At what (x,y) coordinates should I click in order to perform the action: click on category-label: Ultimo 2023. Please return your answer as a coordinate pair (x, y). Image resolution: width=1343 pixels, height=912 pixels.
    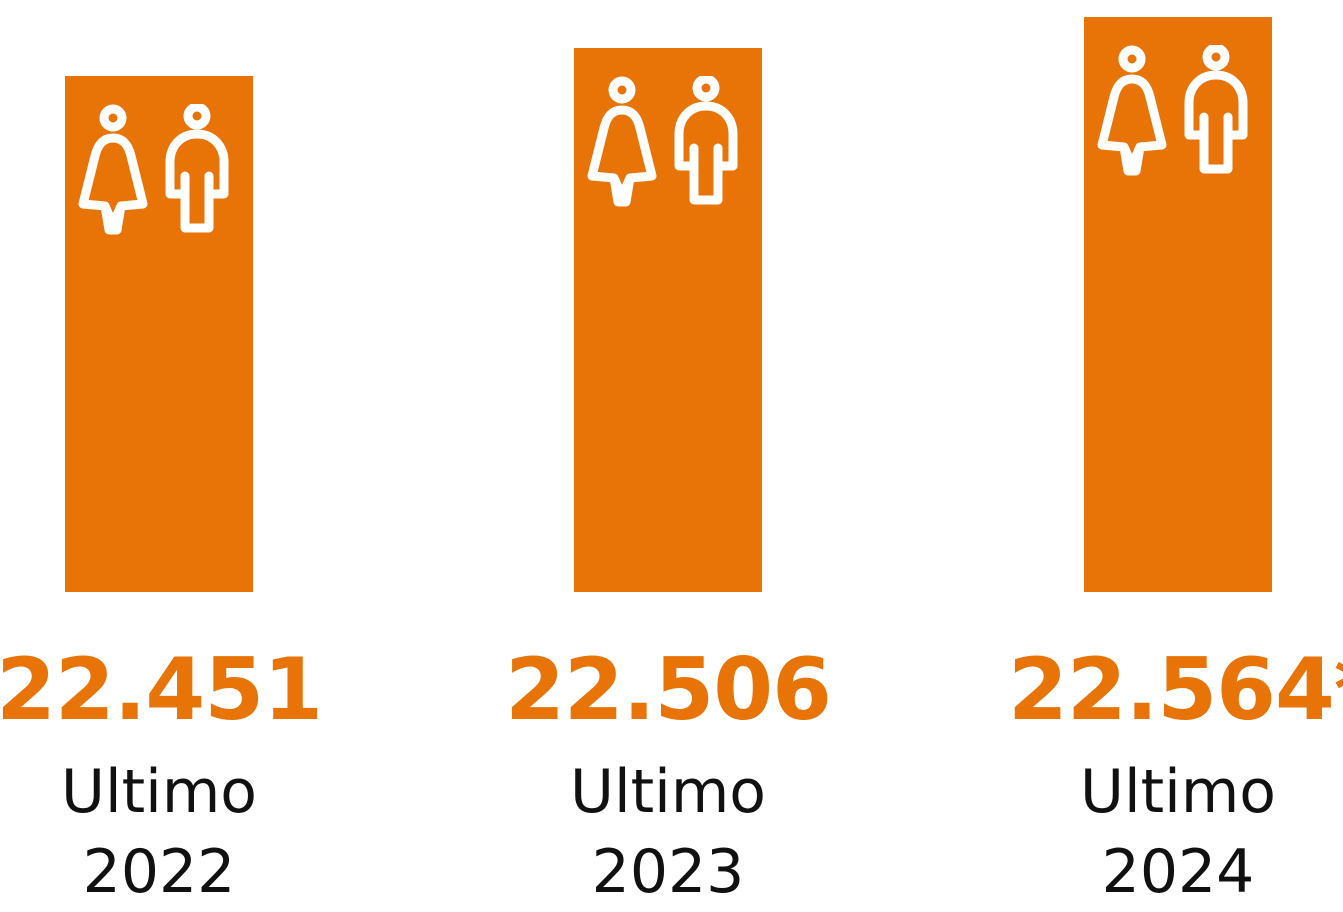
    Looking at the image, I should click on (668, 832).